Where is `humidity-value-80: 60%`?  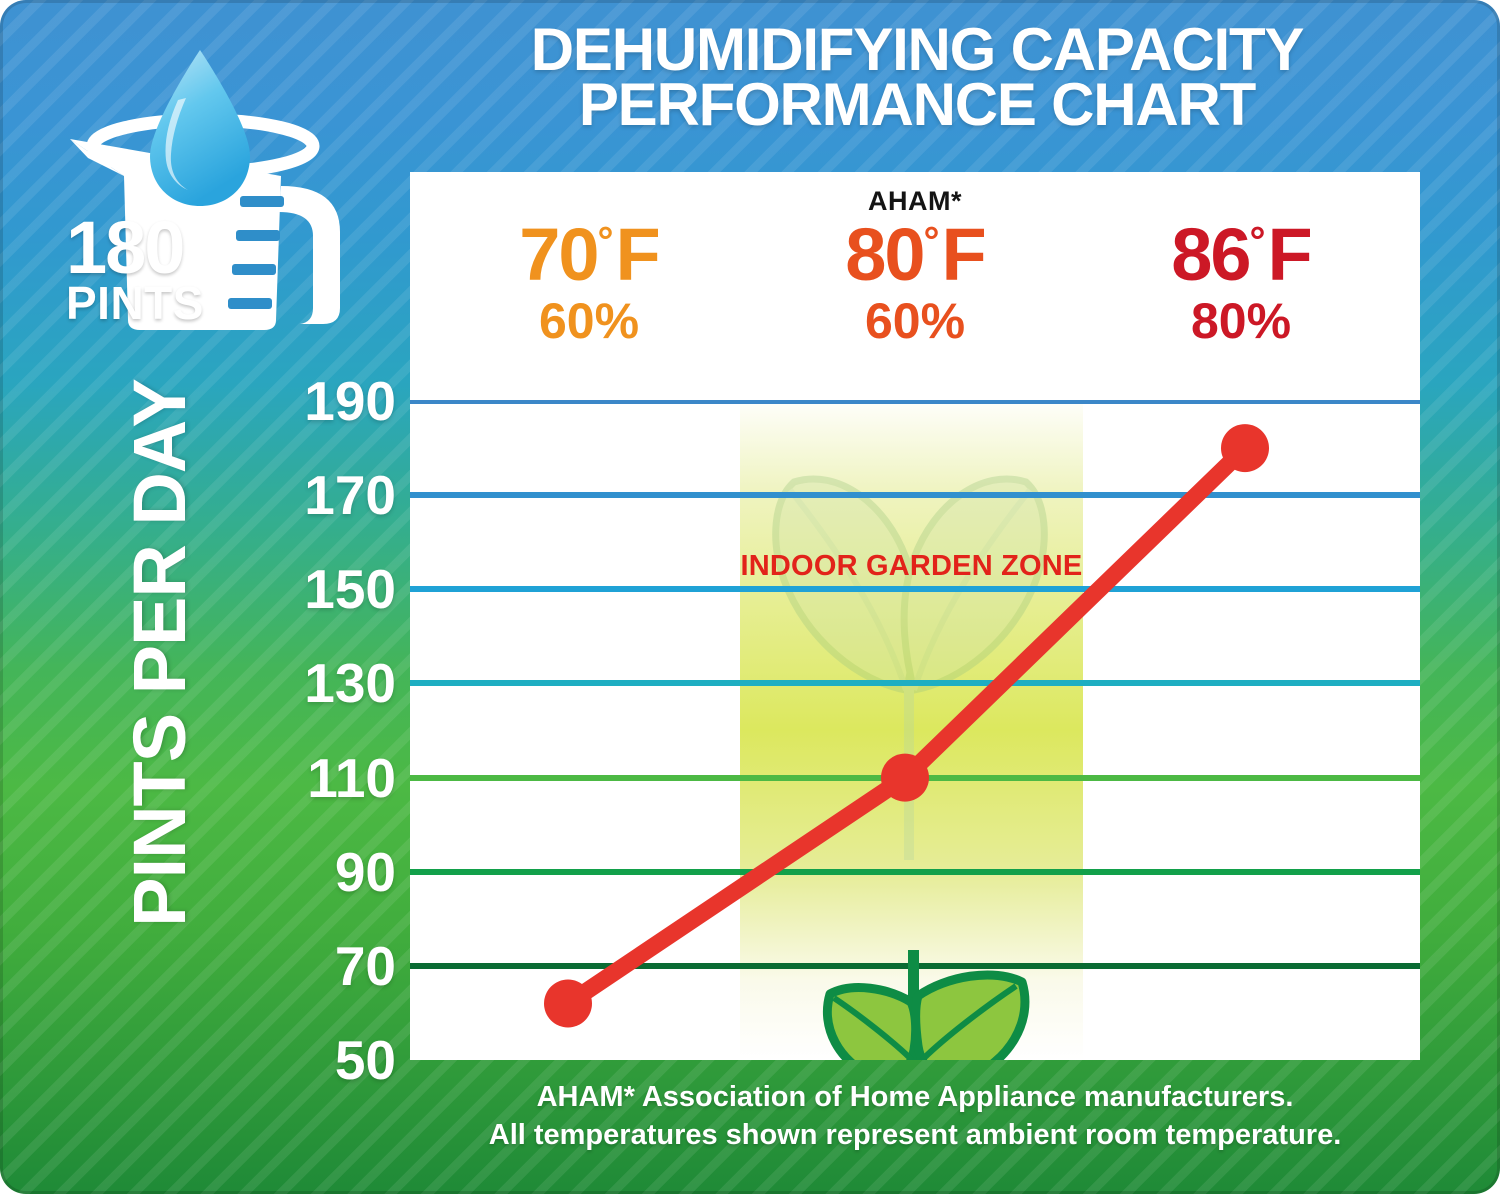 humidity-value-80: 60% is located at coordinates (915, 321).